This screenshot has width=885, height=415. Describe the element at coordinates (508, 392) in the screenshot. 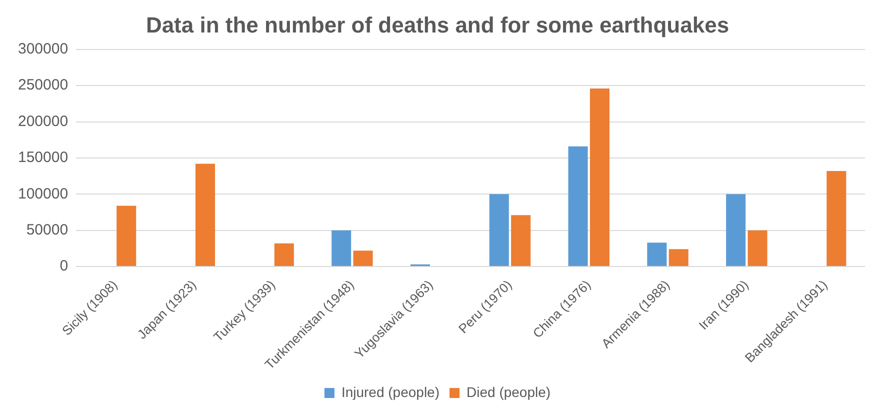

I see `legend-label: Died (people)` at that location.